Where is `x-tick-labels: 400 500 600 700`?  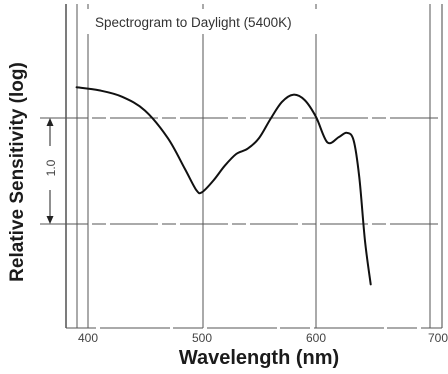
x-tick-labels: 400 500 600 700 is located at coordinates (263, 338).